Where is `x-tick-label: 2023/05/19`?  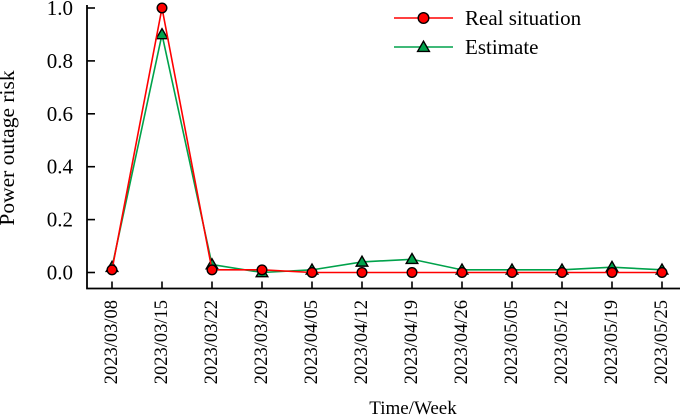
x-tick-label: 2023/05/19 is located at coordinates (612, 342).